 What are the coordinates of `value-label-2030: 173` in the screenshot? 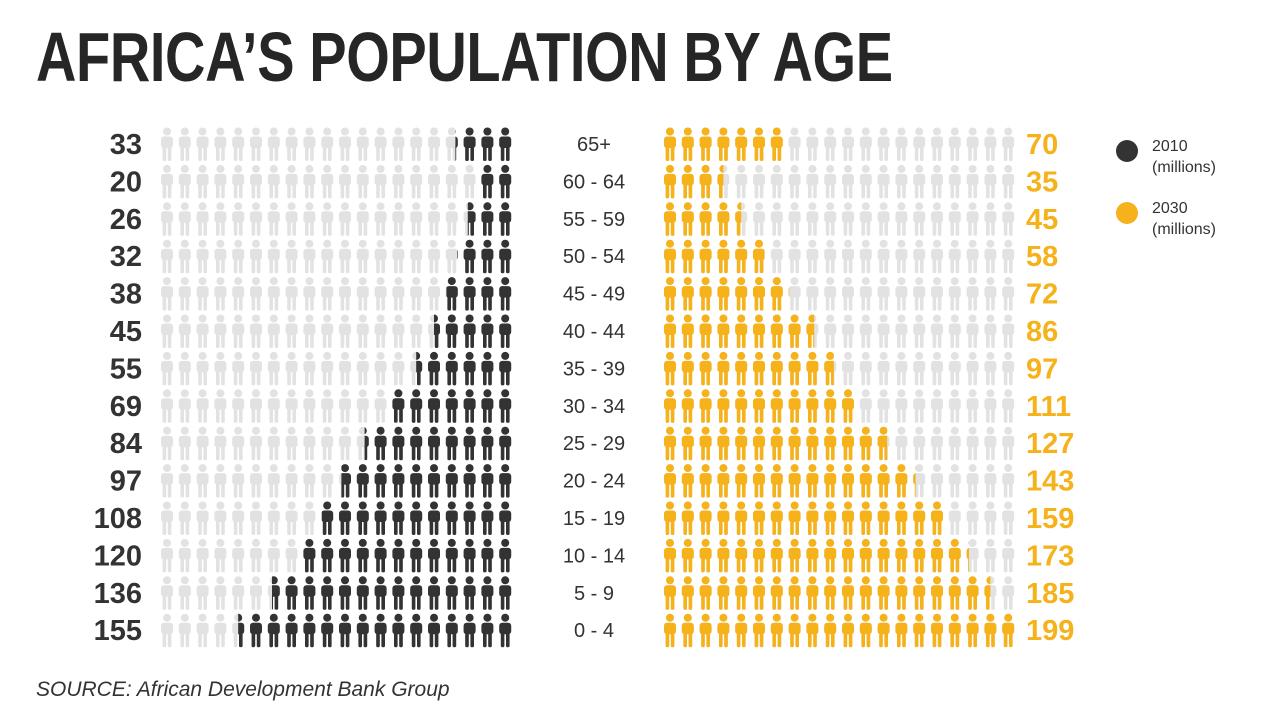 It's located at (1050, 556).